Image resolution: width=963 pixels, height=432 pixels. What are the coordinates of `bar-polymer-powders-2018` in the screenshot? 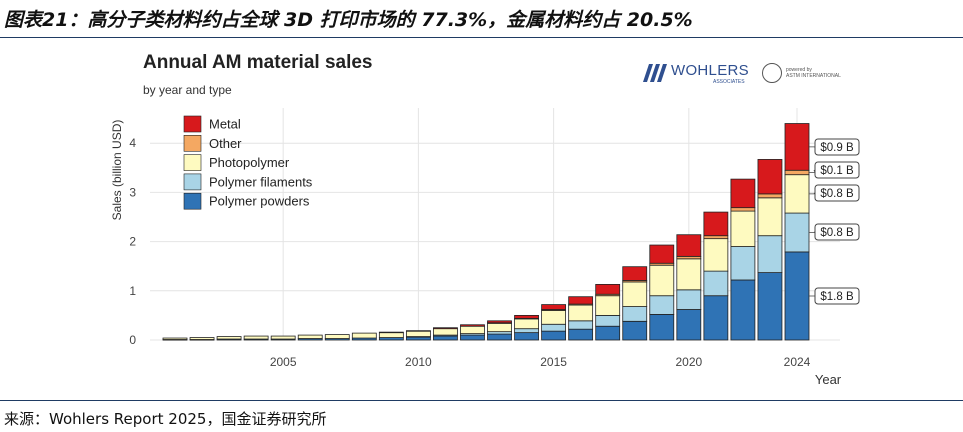 It's located at (635, 330).